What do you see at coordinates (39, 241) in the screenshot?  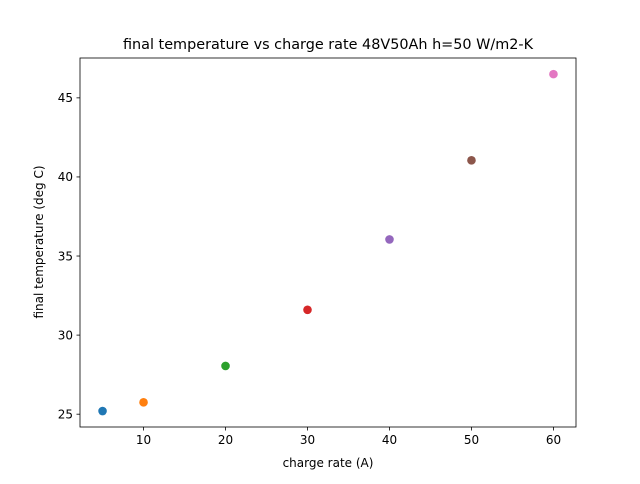 I see `y-axis-label: final temperature (deg C)` at bounding box center [39, 241].